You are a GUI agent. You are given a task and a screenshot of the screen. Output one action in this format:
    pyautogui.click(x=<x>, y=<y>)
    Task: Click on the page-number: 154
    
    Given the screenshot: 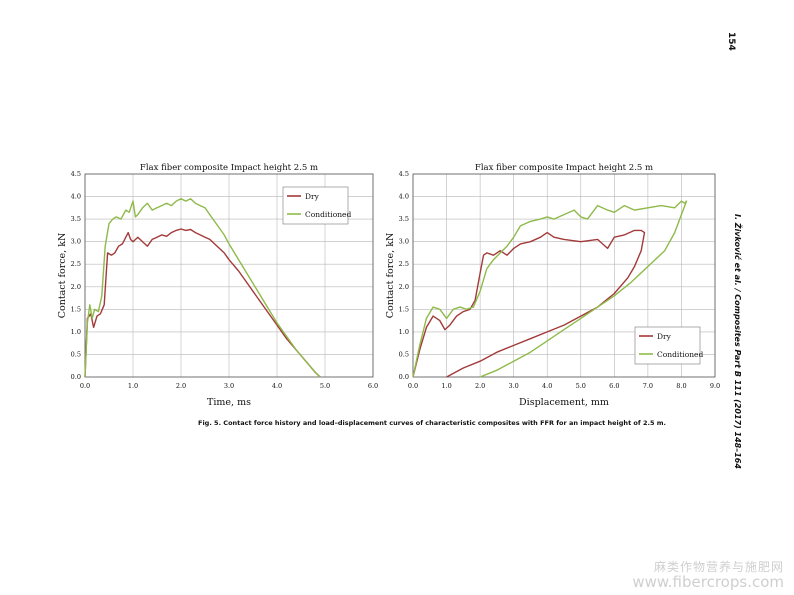 What is the action you would take?
    pyautogui.click(x=731, y=41)
    